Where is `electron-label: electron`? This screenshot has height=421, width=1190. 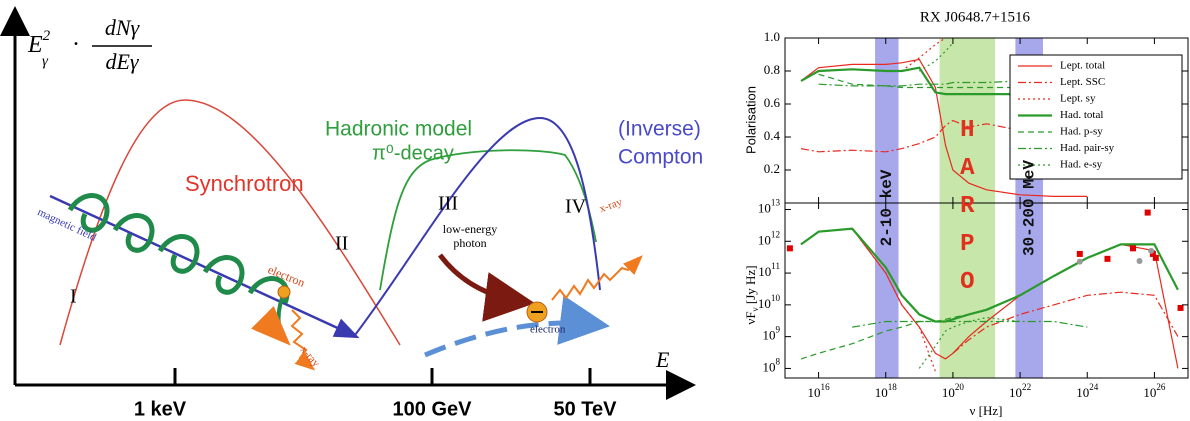
electron-label: electron is located at coordinates (548, 330).